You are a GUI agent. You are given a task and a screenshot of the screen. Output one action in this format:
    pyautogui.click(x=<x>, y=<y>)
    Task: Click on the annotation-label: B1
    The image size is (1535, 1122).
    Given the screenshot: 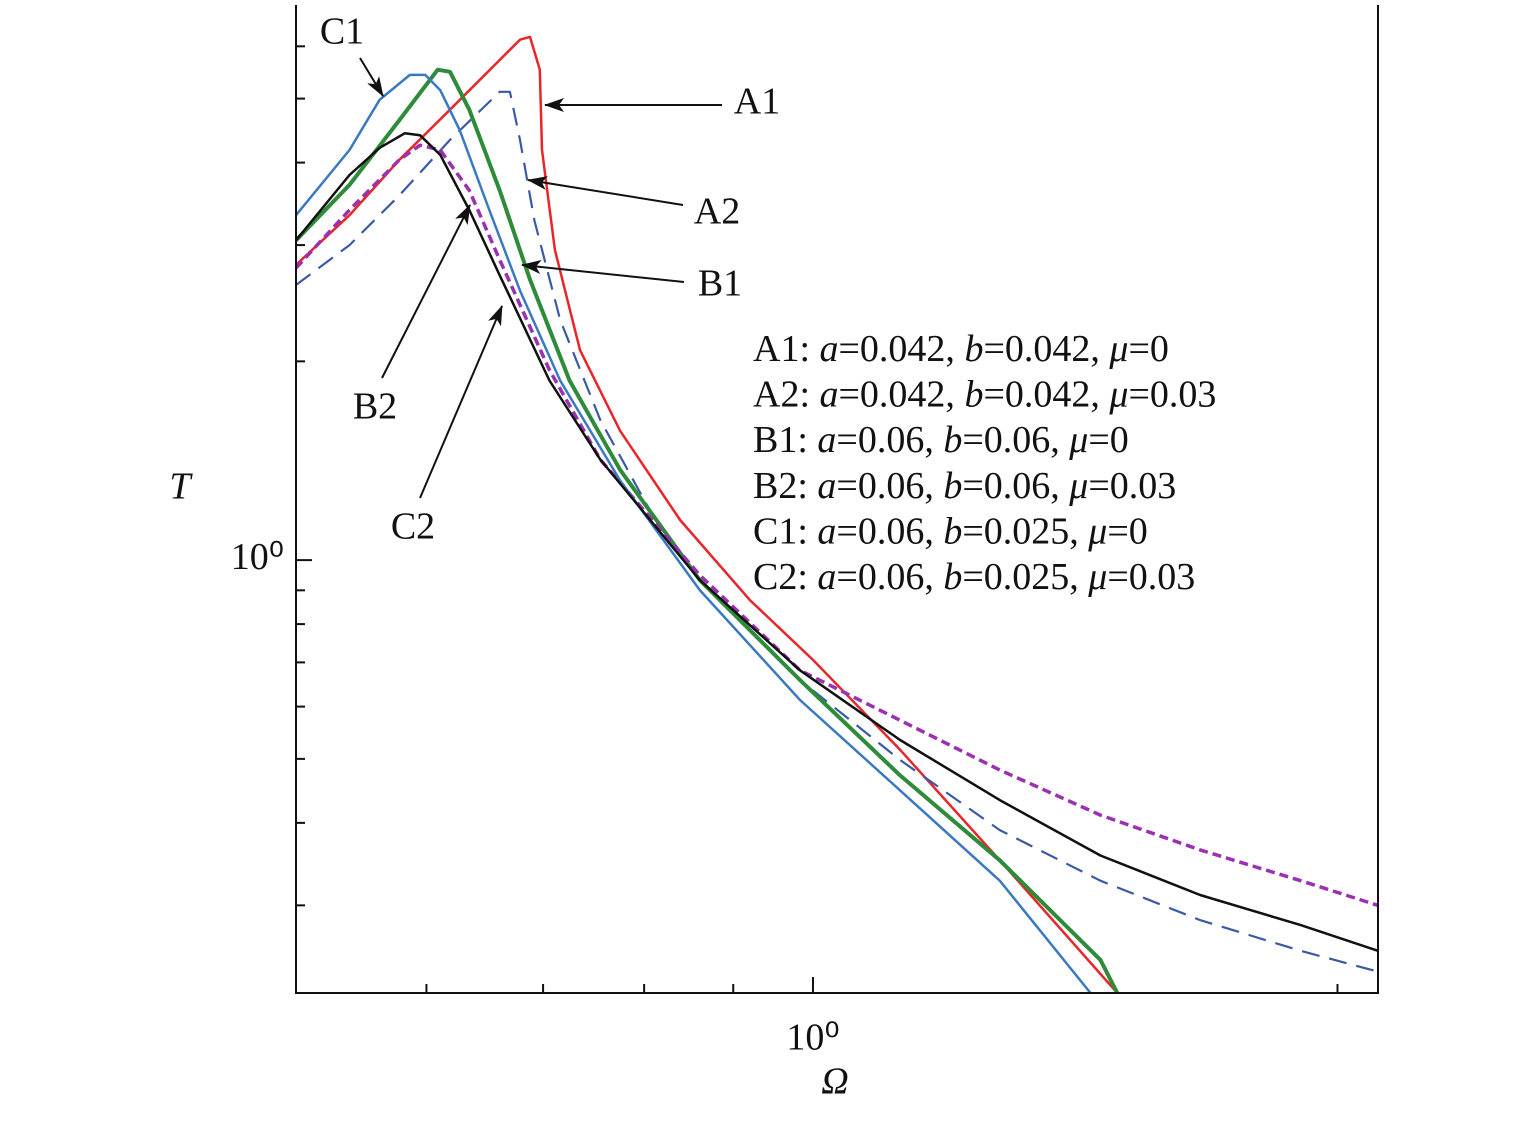 What is the action you would take?
    pyautogui.click(x=720, y=284)
    